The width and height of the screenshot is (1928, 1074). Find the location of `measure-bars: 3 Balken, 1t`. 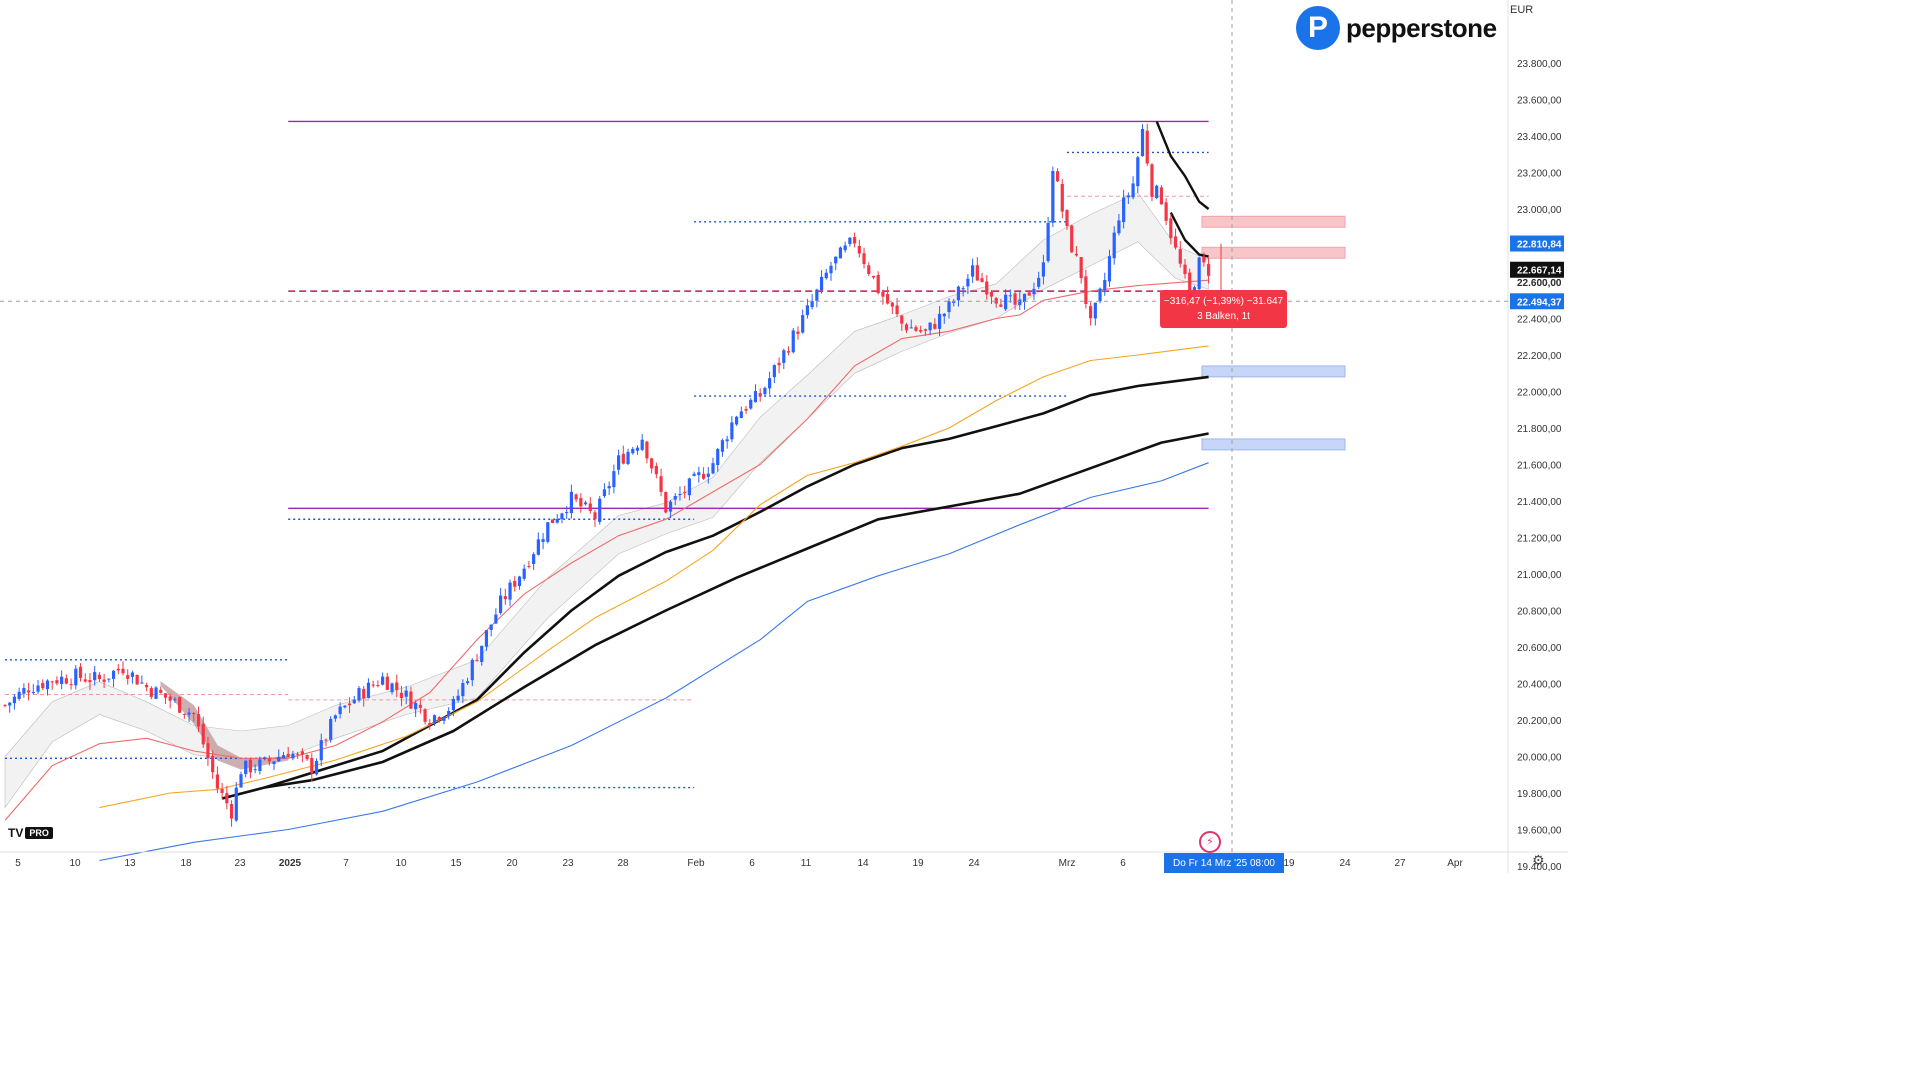

measure-bars: 3 Balken, 1t is located at coordinates (1223, 316).